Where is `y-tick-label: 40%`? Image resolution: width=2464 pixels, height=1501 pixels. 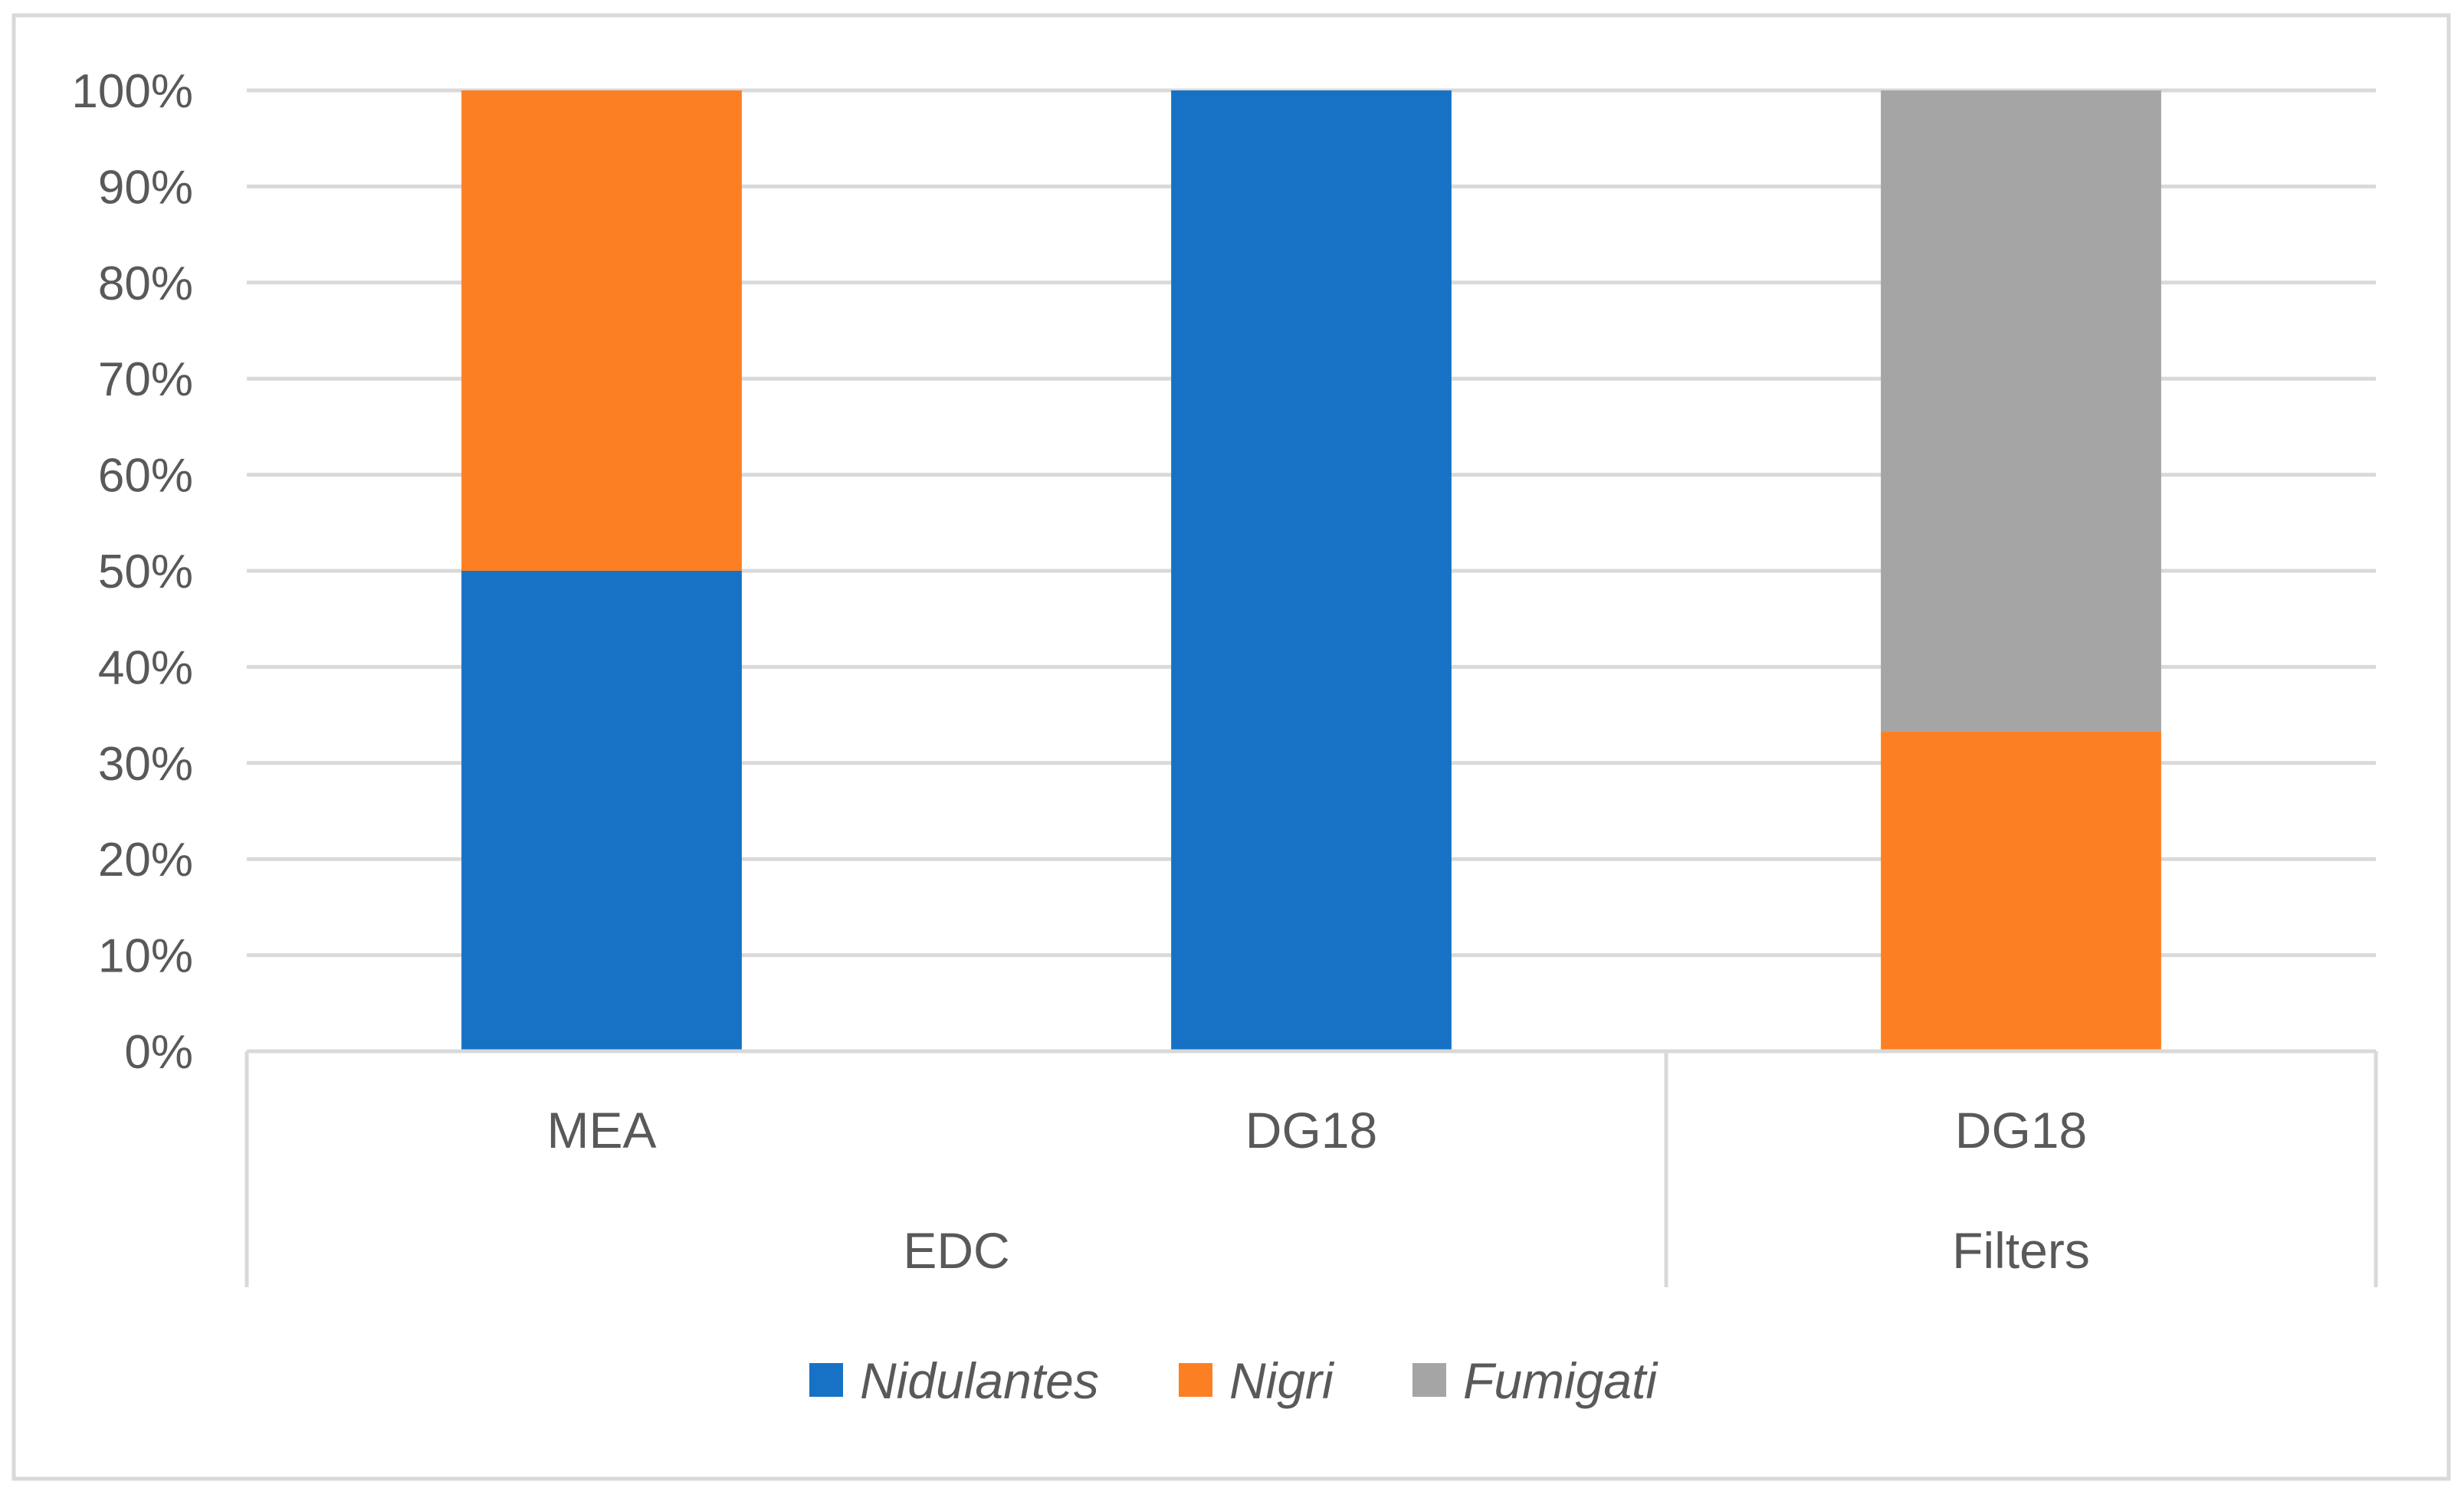 y-tick-label: 40% is located at coordinates (145, 667).